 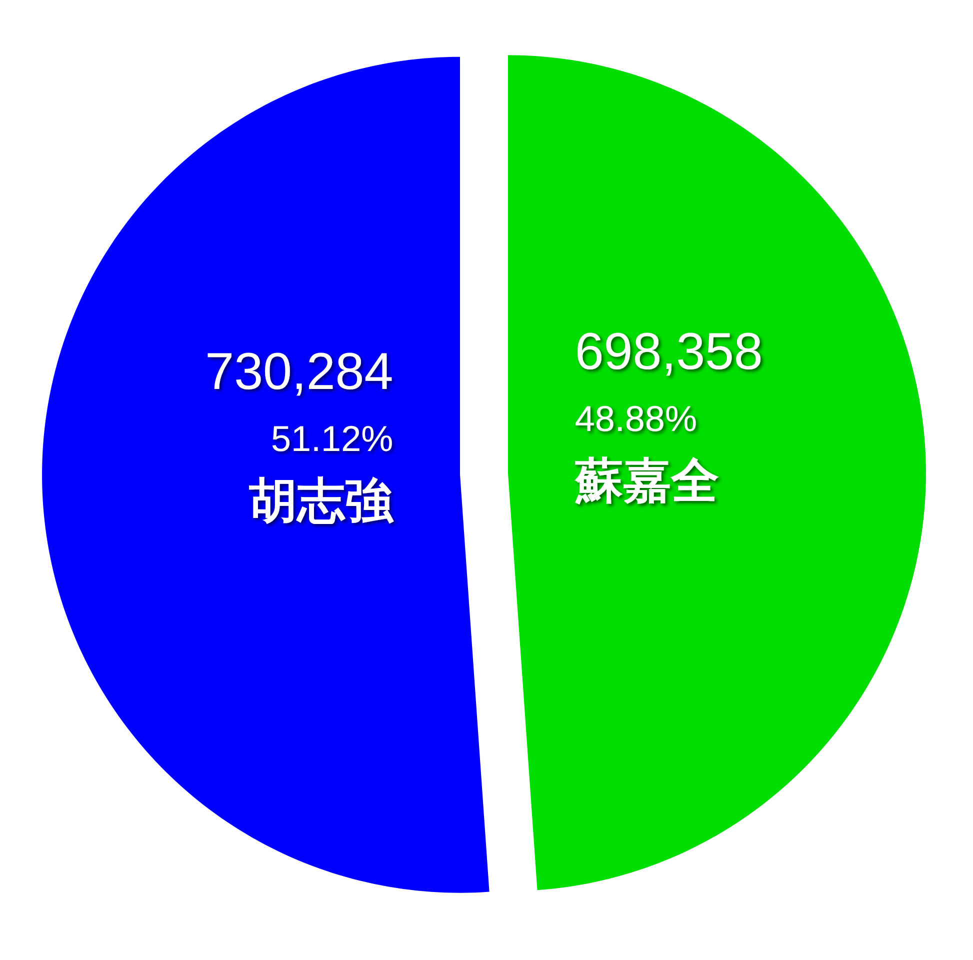 I want to click on slice-label: 蘇嘉全, so click(x=646, y=481).